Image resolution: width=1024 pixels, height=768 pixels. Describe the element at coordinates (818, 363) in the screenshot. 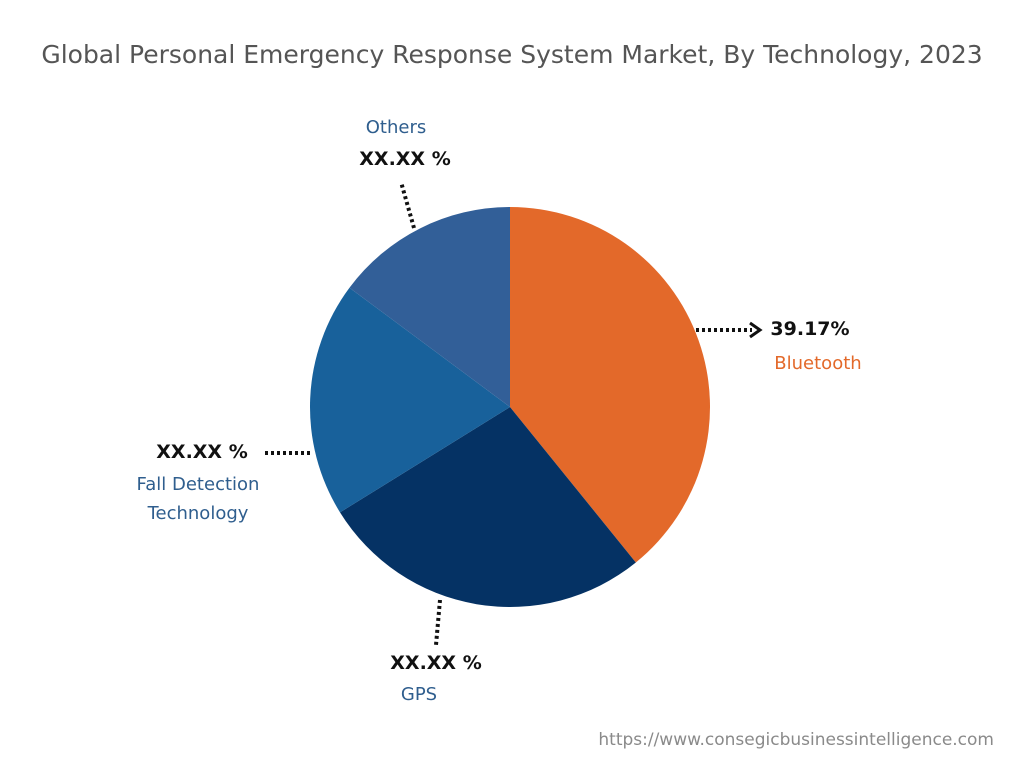

I see `category-label: Bluetooth` at that location.